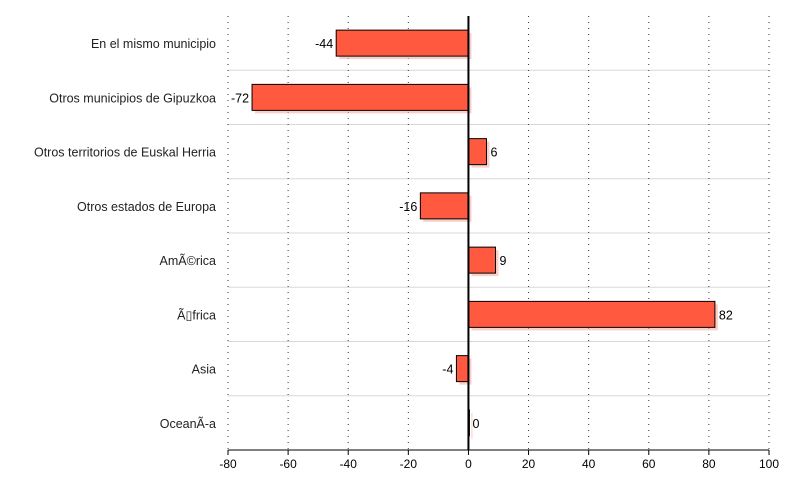  Describe the element at coordinates (204, 370) in the screenshot. I see `category-label: Asia` at that location.